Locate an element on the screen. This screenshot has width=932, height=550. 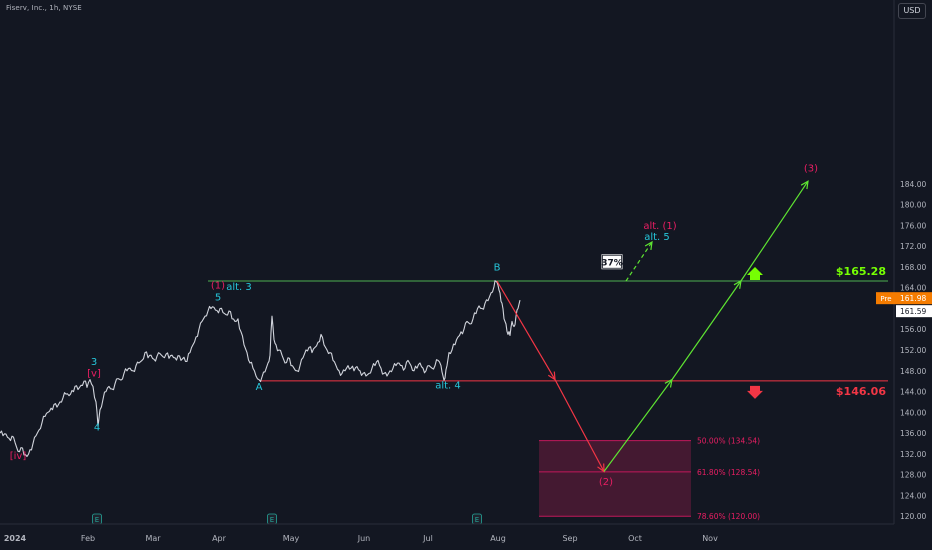
probability-box is located at coordinates (612, 262).